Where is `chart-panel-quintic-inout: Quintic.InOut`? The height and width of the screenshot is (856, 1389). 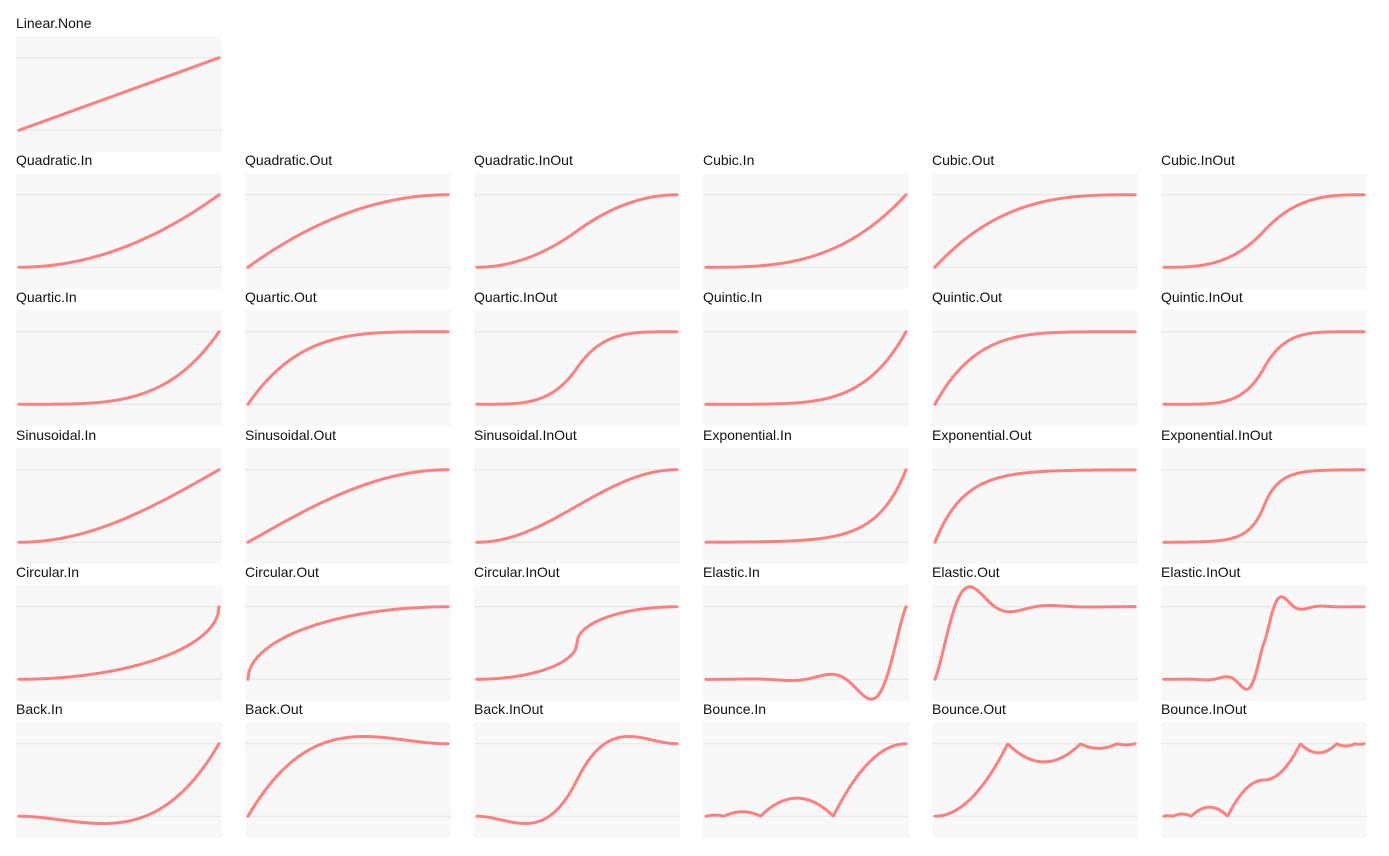
chart-panel-quintic-inout: Quintic.InOut is located at coordinates (1264, 357).